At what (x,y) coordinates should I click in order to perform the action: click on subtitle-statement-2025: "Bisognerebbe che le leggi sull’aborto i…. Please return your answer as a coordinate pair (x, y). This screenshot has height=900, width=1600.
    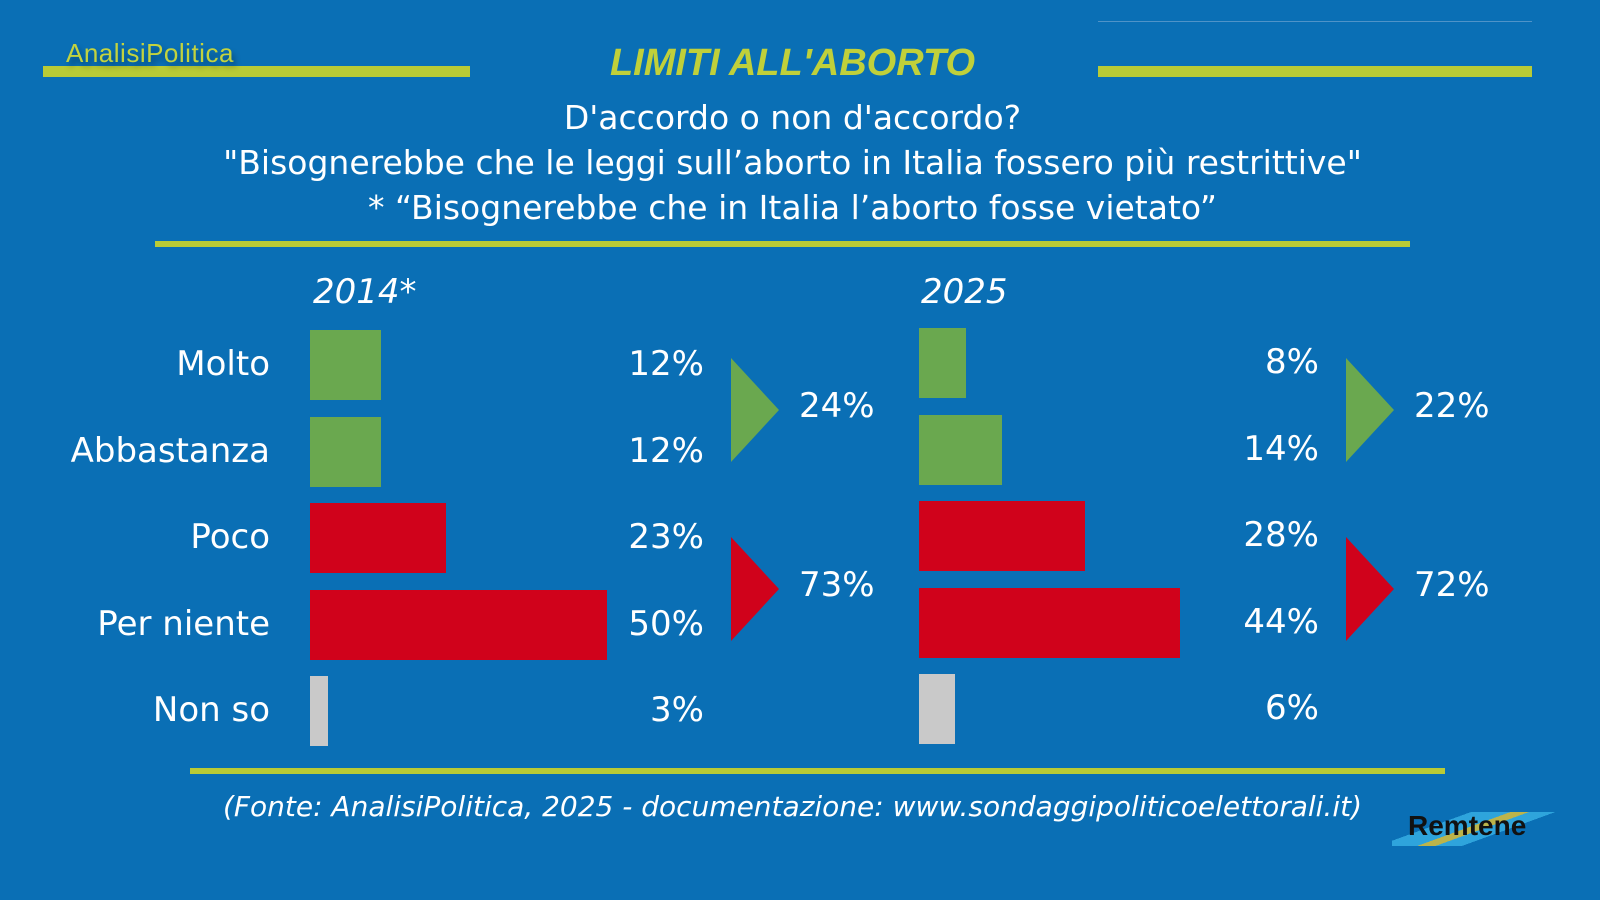
    Looking at the image, I should click on (792, 162).